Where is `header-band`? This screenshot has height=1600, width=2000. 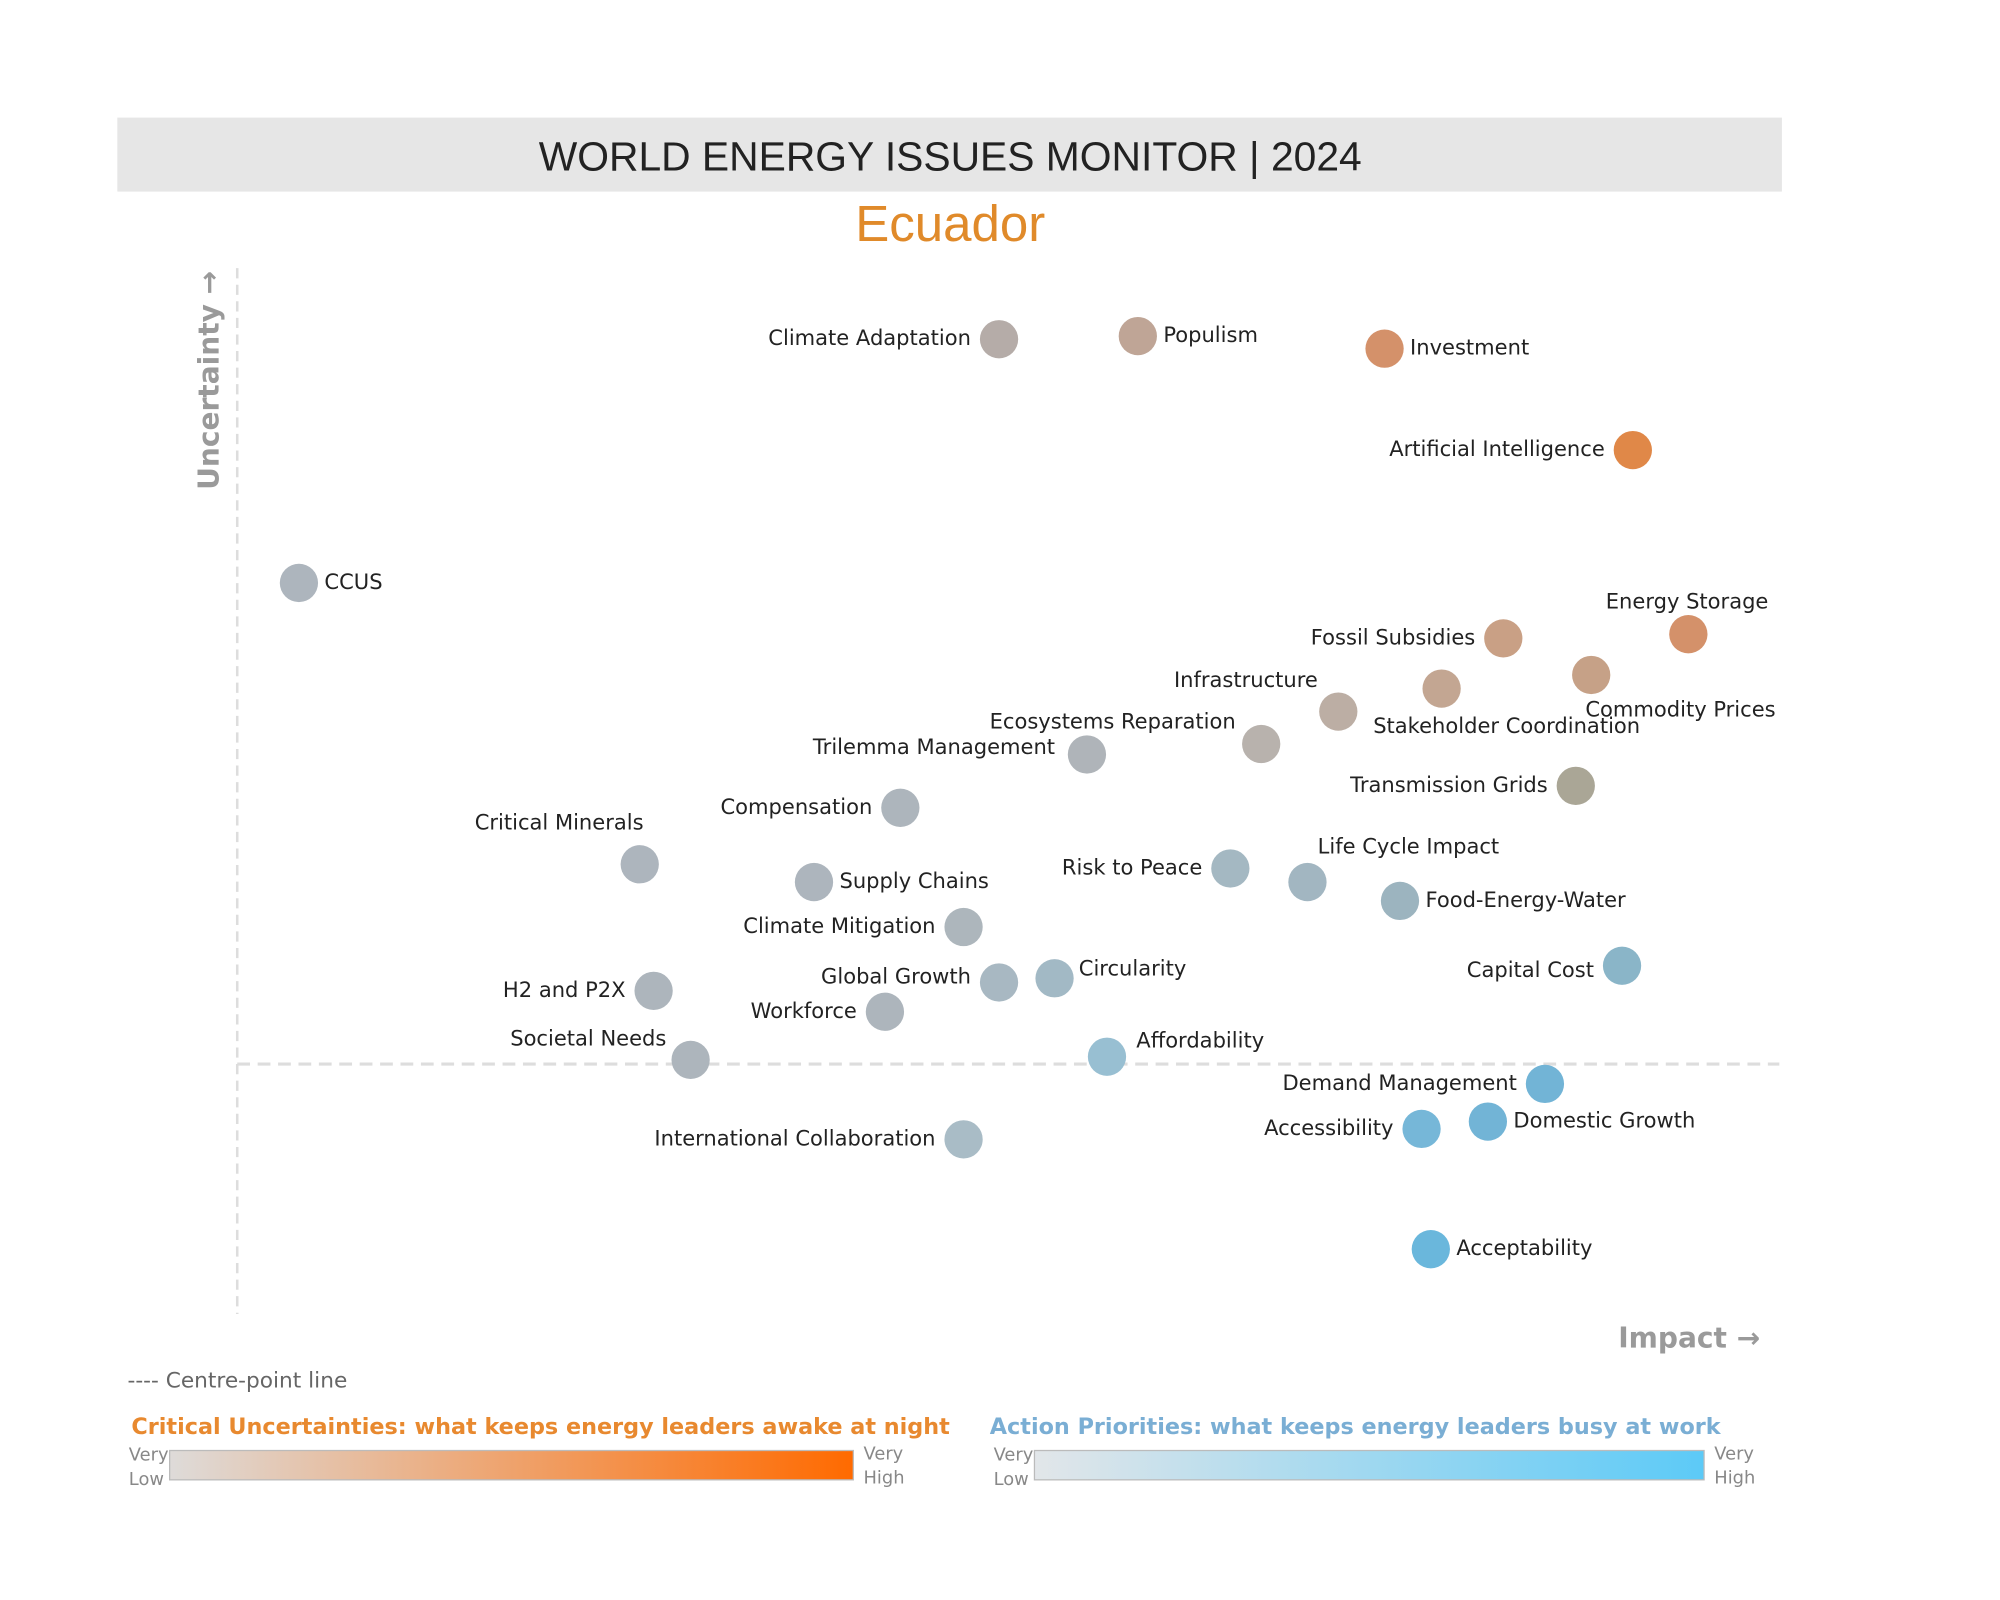 header-band is located at coordinates (949, 154).